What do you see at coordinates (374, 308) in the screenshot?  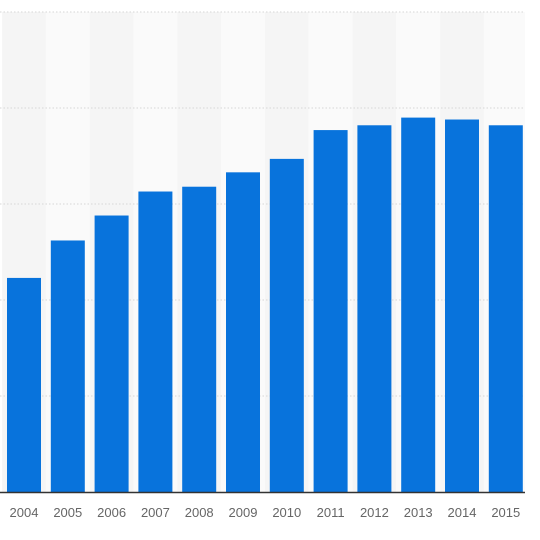 I see `bar-2012` at bounding box center [374, 308].